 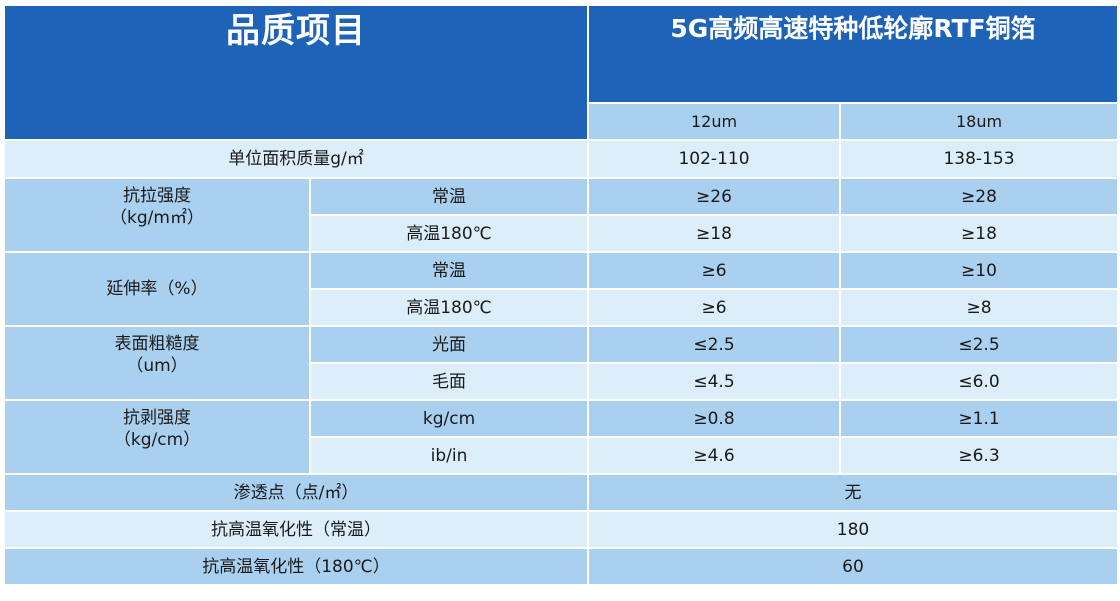 What do you see at coordinates (979, 381) in the screenshot?
I see `cell-rough-matte-18um: ≤6.0` at bounding box center [979, 381].